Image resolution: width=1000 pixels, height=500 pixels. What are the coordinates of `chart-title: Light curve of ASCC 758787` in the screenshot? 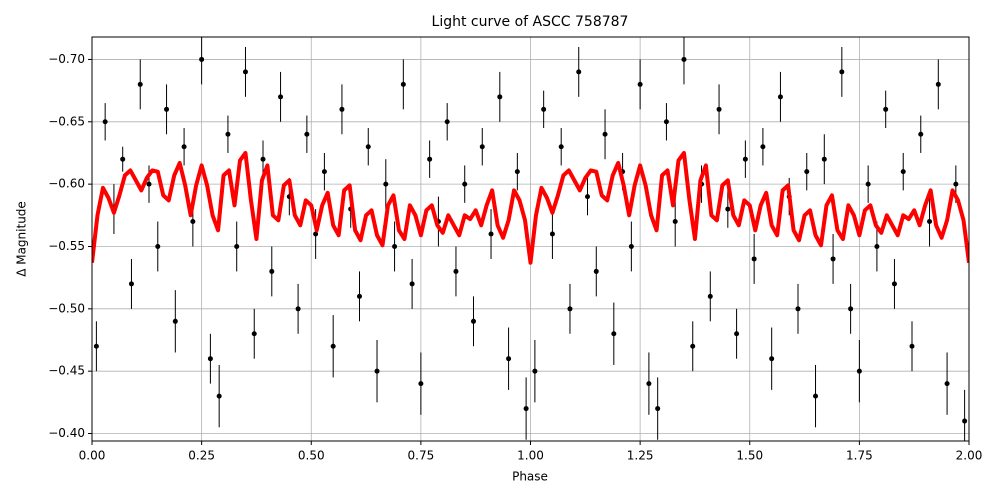 It's located at (530, 22).